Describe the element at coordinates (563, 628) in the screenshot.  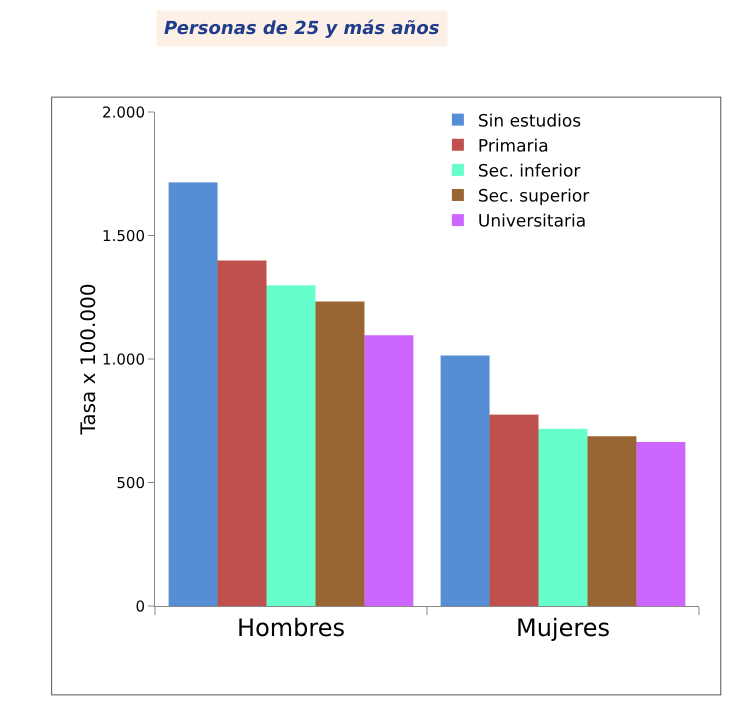
I see `x-tick-label: Mujeres` at that location.